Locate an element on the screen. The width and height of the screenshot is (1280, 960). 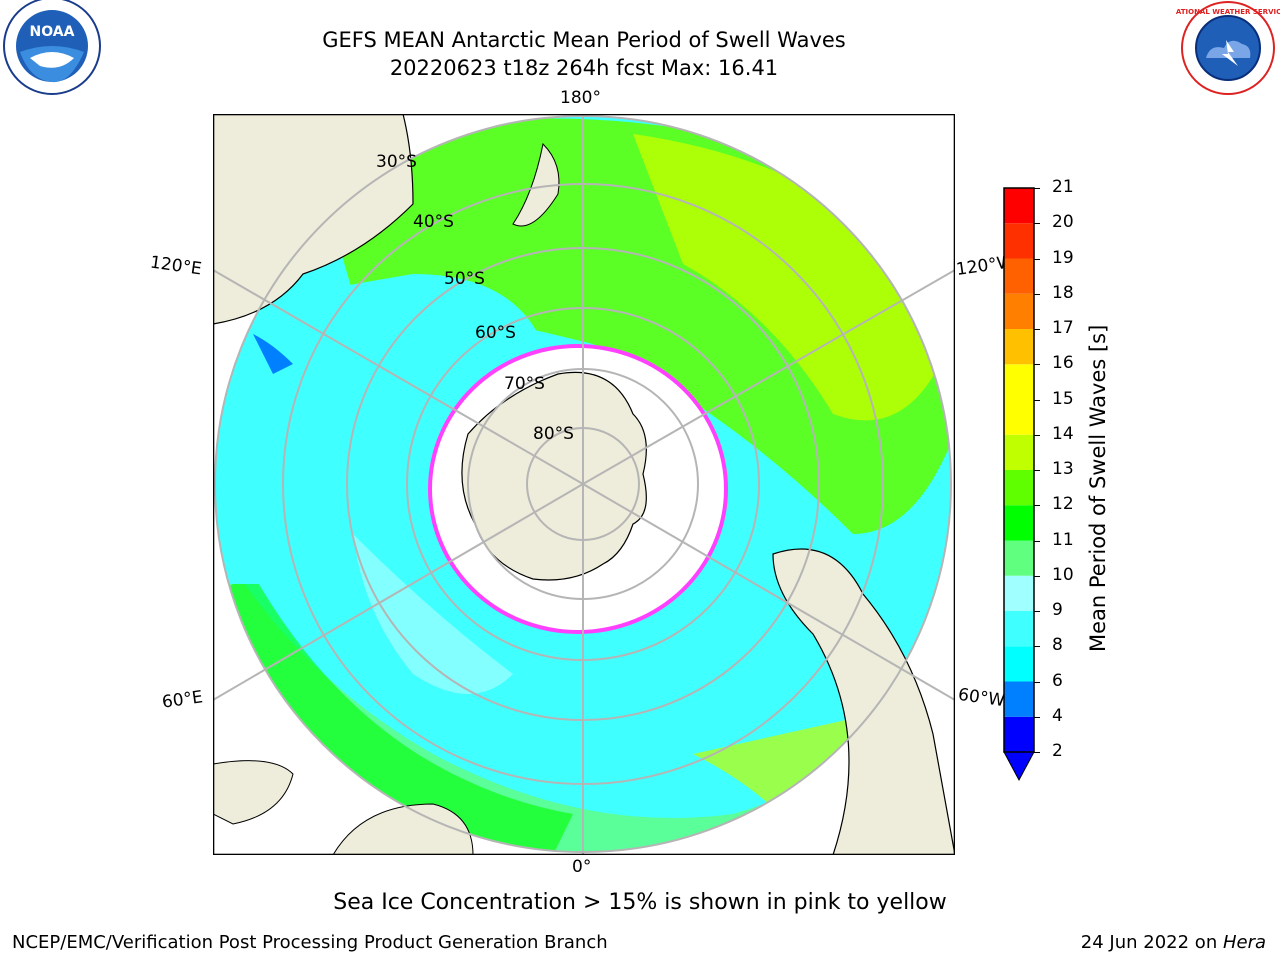
colorbar-tick-label: 18 is located at coordinates (1063, 292).